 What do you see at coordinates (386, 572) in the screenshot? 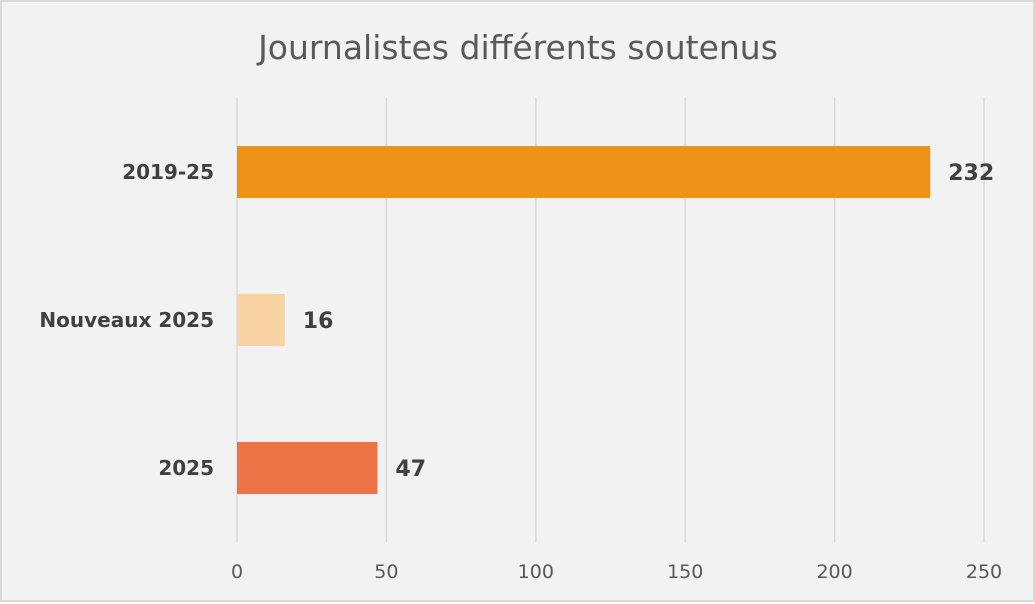
I see `x-tick-label: 50` at bounding box center [386, 572].